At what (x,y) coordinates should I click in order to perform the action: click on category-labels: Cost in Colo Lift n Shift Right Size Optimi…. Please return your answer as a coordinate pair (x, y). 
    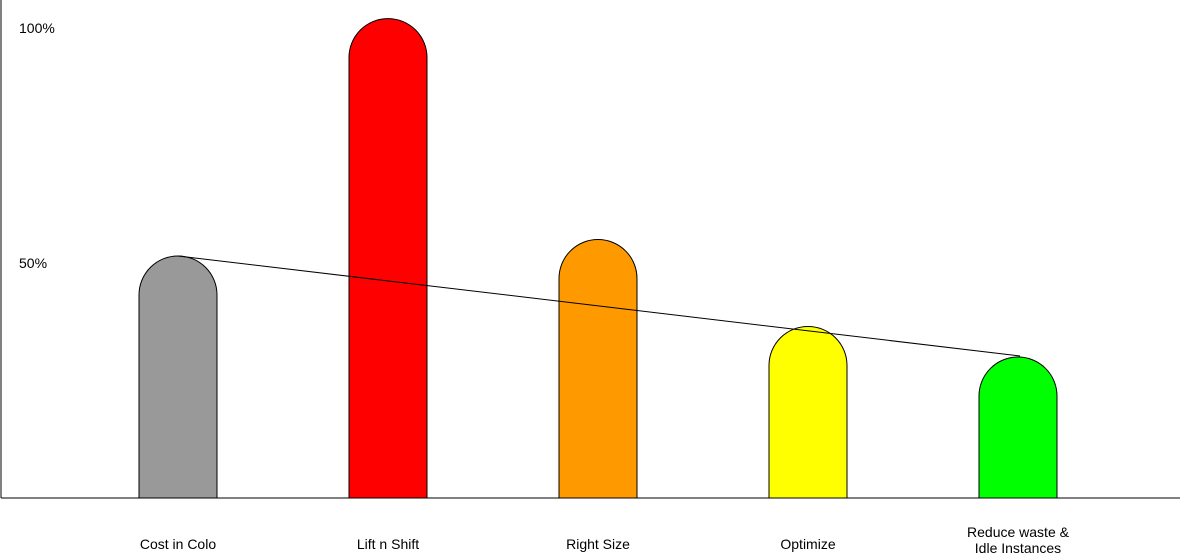
    Looking at the image, I should click on (605, 540).